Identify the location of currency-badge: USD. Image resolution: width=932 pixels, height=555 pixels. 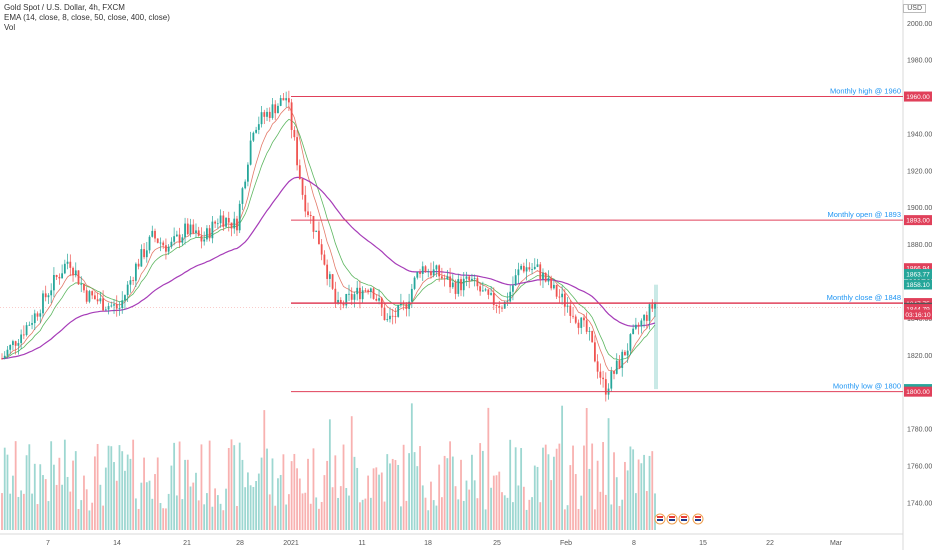
(914, 8).